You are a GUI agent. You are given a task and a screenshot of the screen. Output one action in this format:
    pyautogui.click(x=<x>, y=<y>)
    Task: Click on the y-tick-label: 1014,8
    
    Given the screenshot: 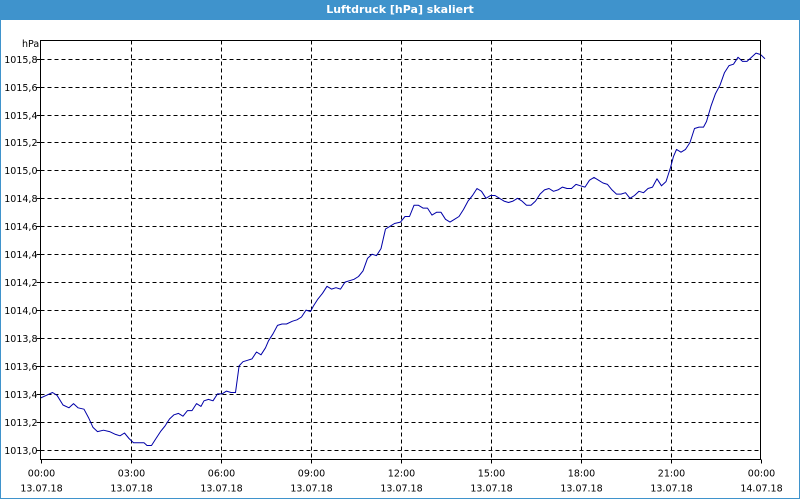 What is the action you would take?
    pyautogui.click(x=20, y=199)
    